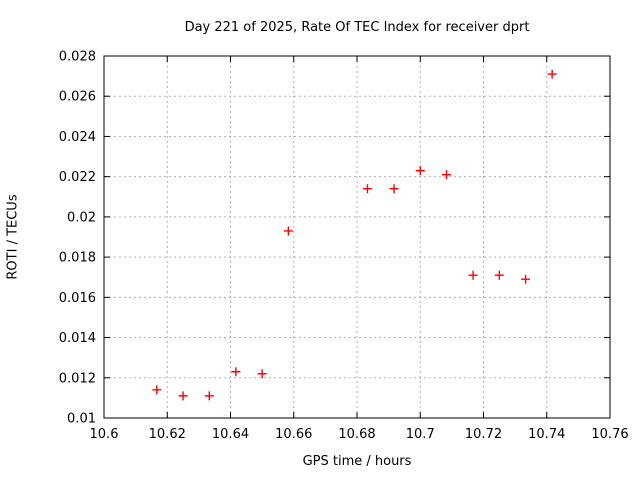 This screenshot has height=480, width=640. Describe the element at coordinates (356, 434) in the screenshot. I see `x-tick-label: 10.68` at that location.